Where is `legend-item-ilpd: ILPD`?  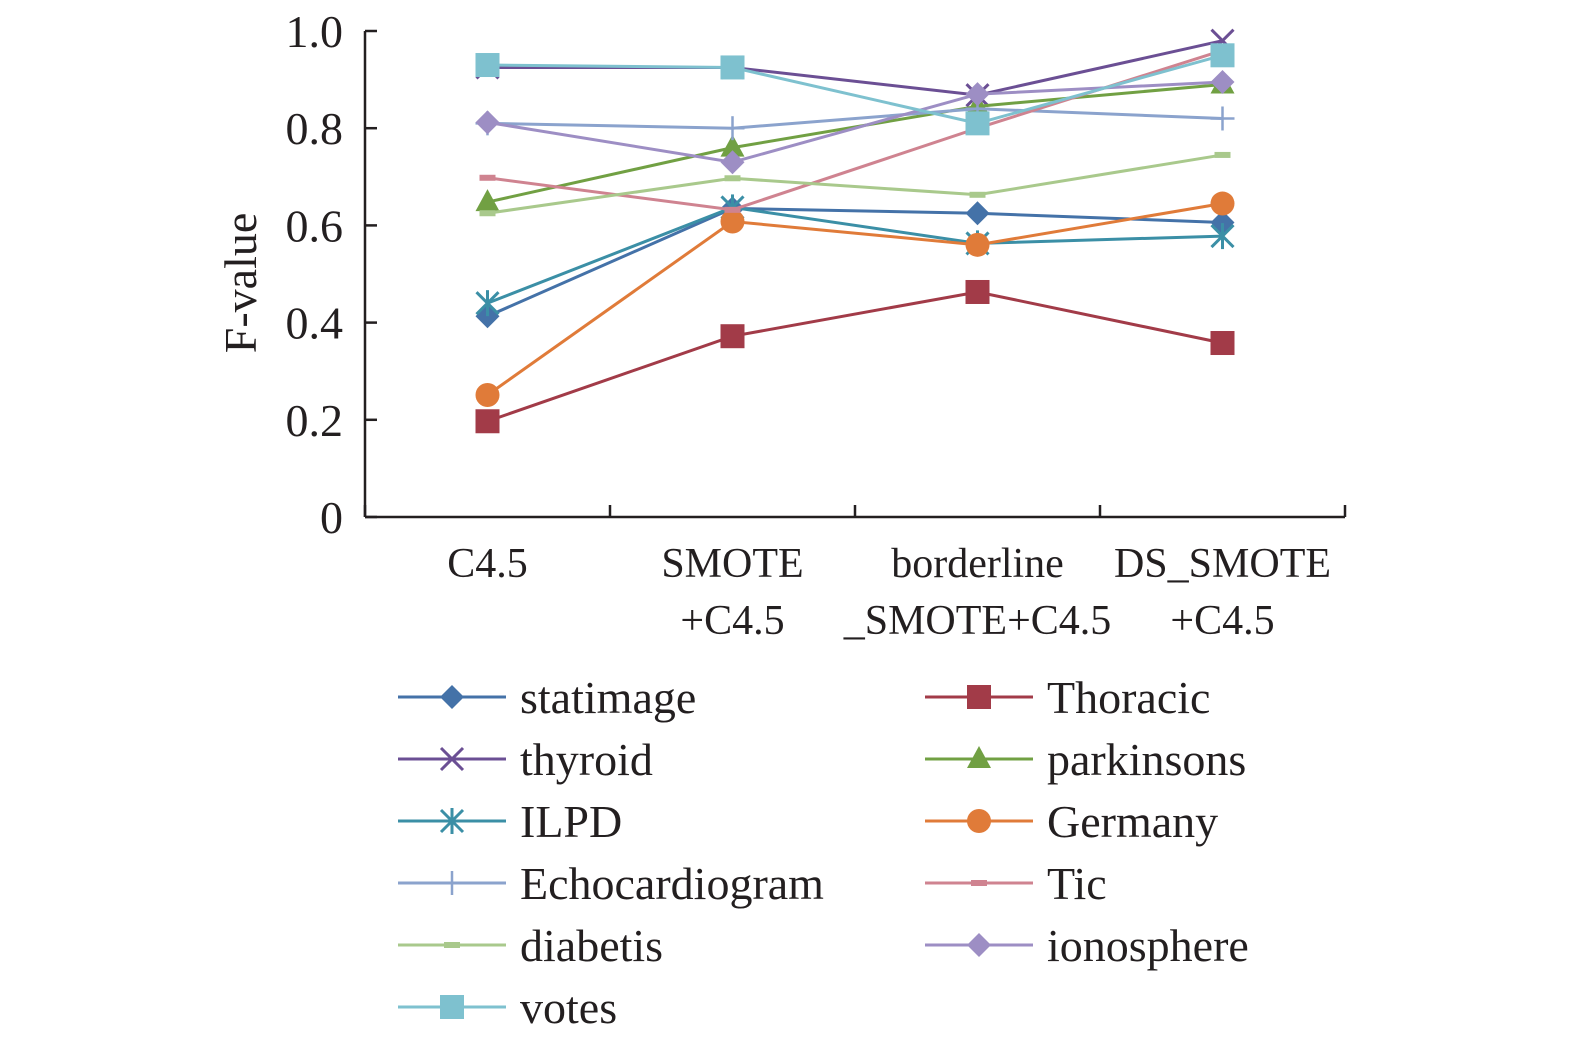 legend-item-ilpd: ILPD is located at coordinates (510, 821).